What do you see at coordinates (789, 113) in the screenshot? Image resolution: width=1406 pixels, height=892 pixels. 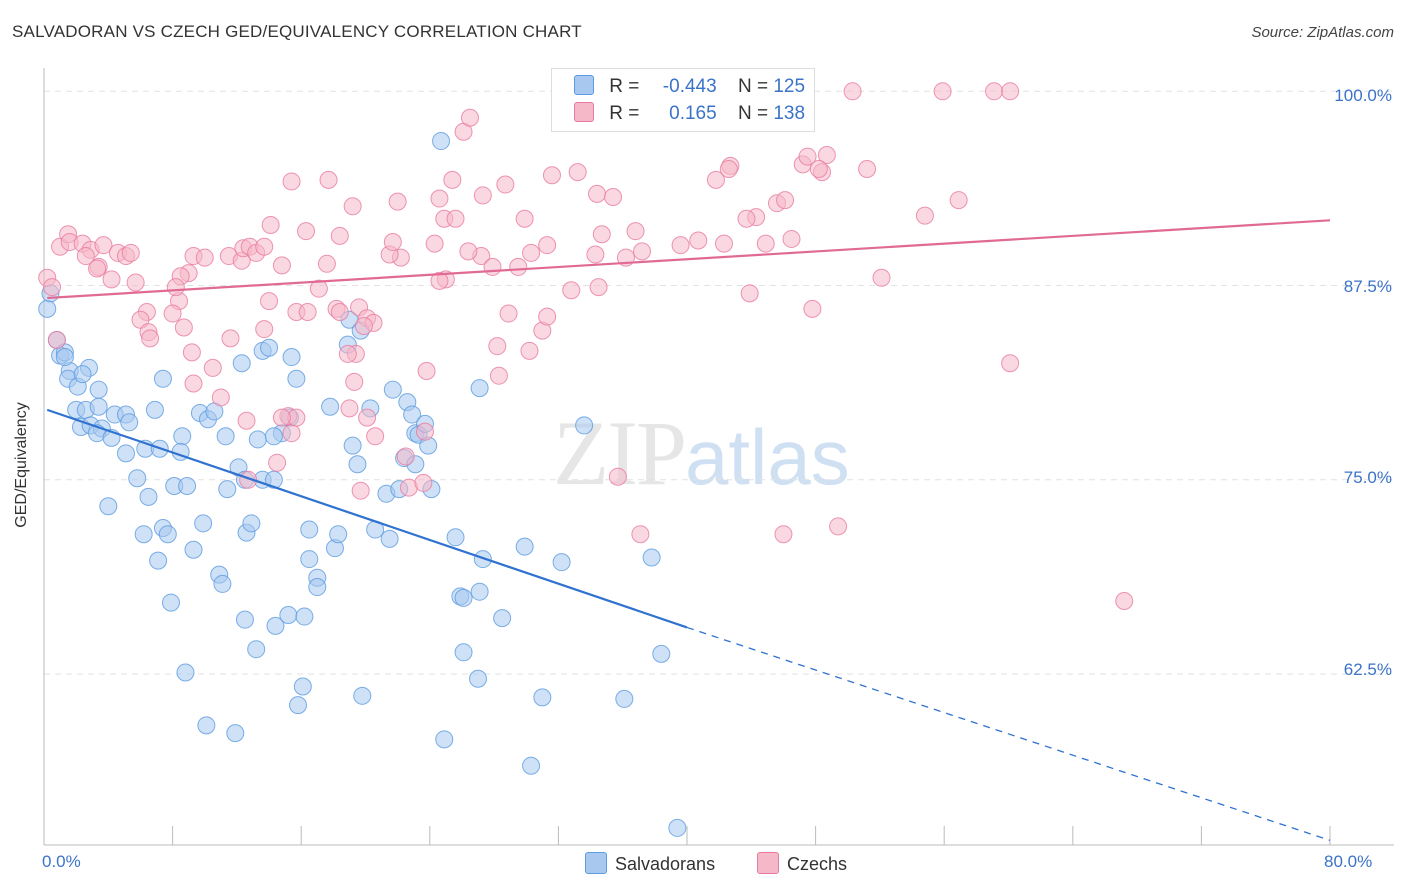 I see `legend-n-value: 138` at bounding box center [789, 113].